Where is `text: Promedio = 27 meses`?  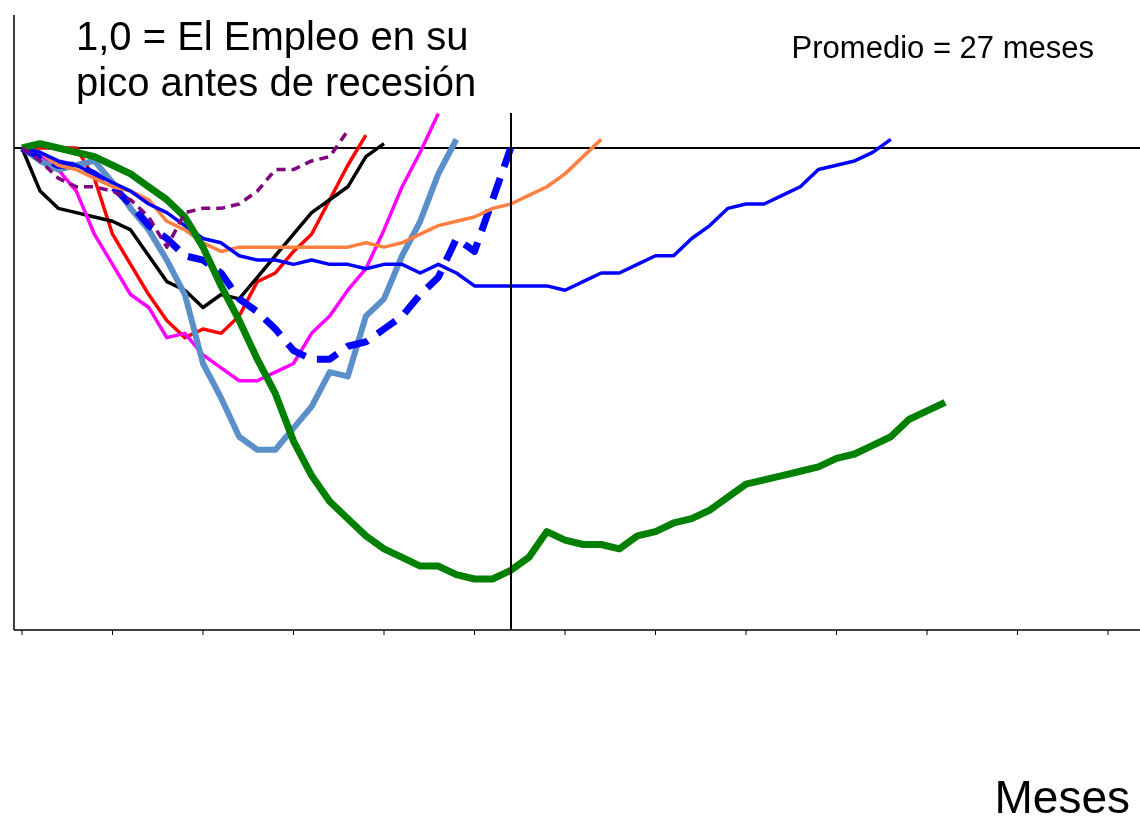
text: Promedio = 27 meses is located at coordinates (942, 47).